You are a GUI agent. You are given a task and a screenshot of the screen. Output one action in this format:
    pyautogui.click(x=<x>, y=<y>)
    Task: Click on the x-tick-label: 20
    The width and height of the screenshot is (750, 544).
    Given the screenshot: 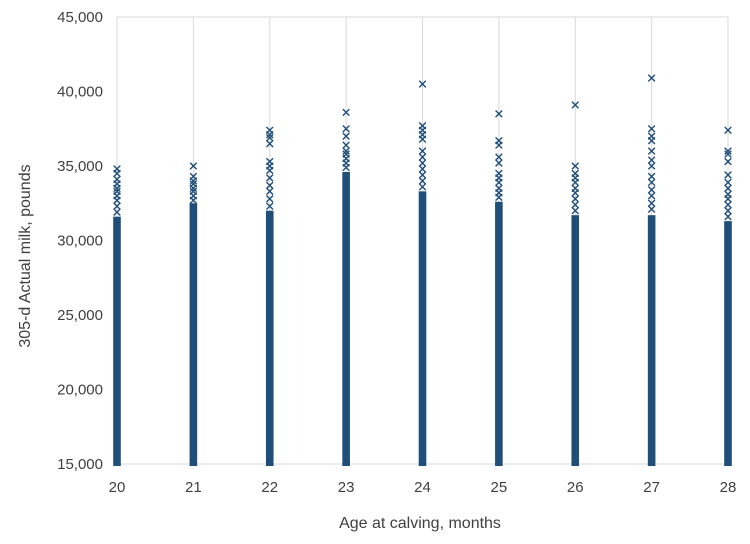 What is the action you would take?
    pyautogui.click(x=117, y=487)
    